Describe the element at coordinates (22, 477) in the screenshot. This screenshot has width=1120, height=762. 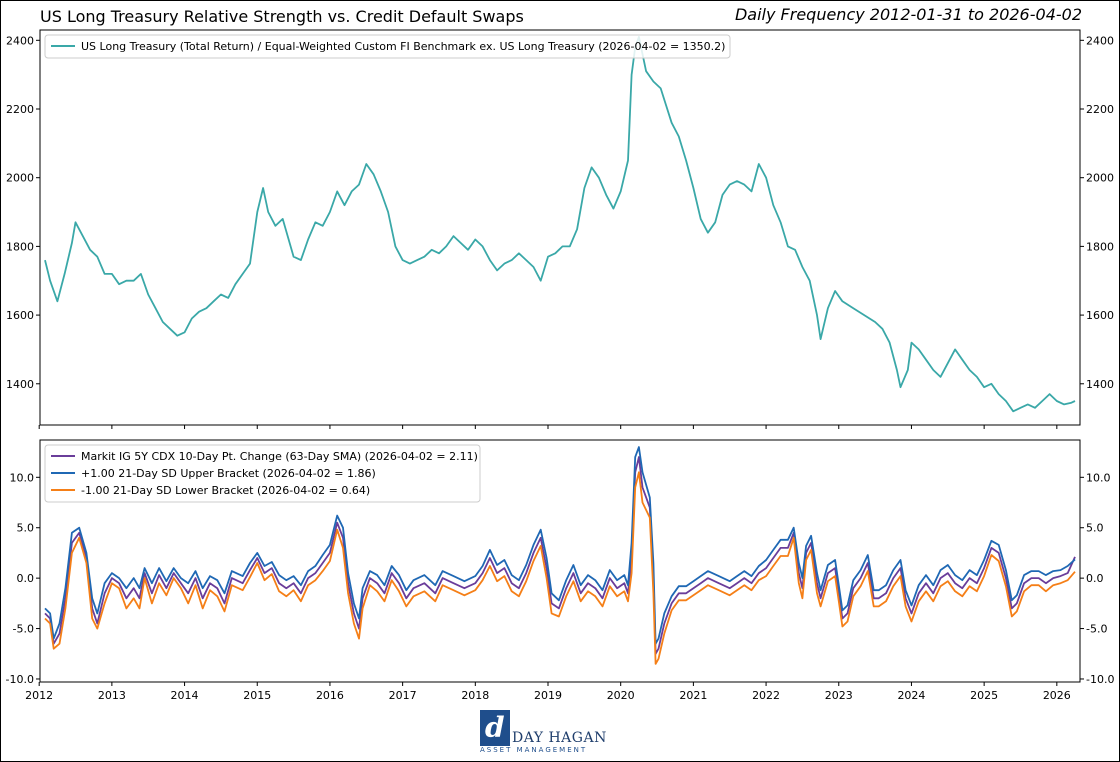
I see `y-tick-label: 10.0` at that location.